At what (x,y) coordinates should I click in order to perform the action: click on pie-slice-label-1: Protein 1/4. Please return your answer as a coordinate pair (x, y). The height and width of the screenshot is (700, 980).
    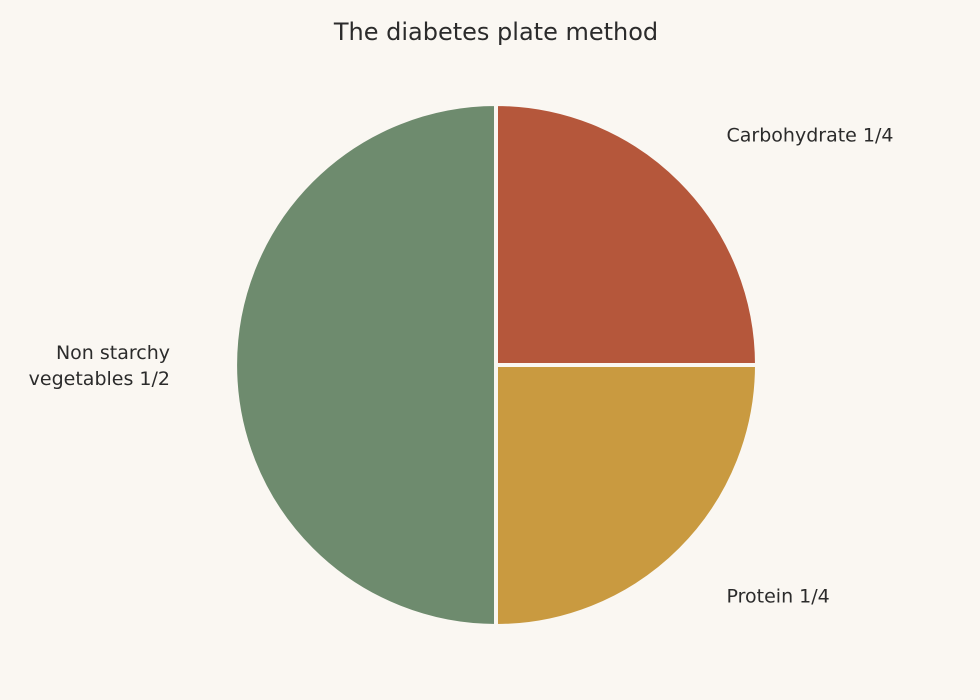
    Looking at the image, I should click on (778, 597).